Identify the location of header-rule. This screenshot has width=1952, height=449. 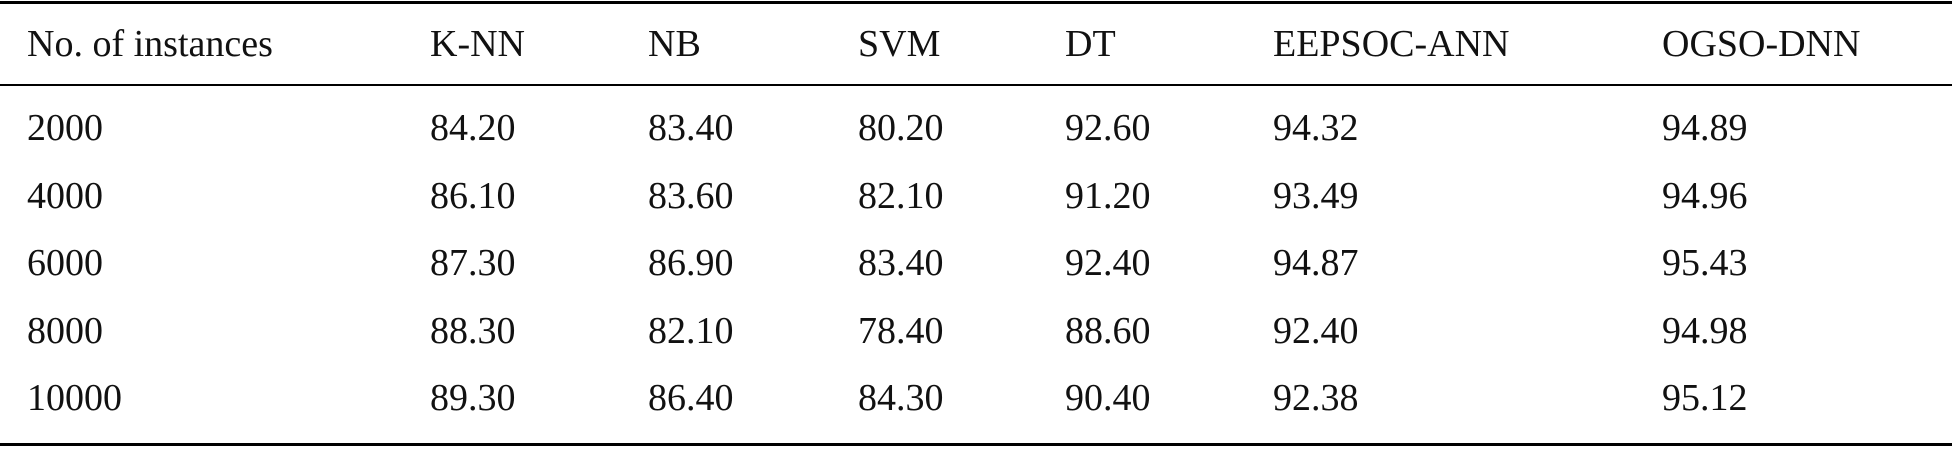
(976, 85).